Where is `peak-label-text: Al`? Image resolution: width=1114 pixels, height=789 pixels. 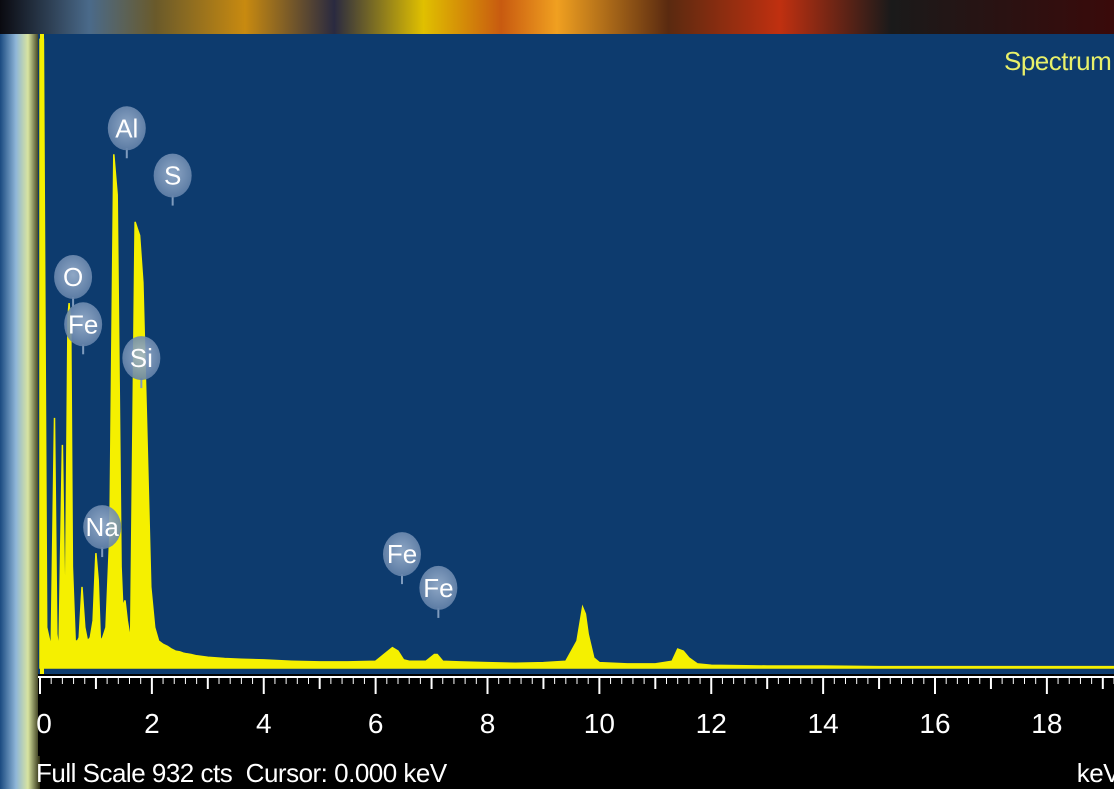 peak-label-text: Al is located at coordinates (126, 128).